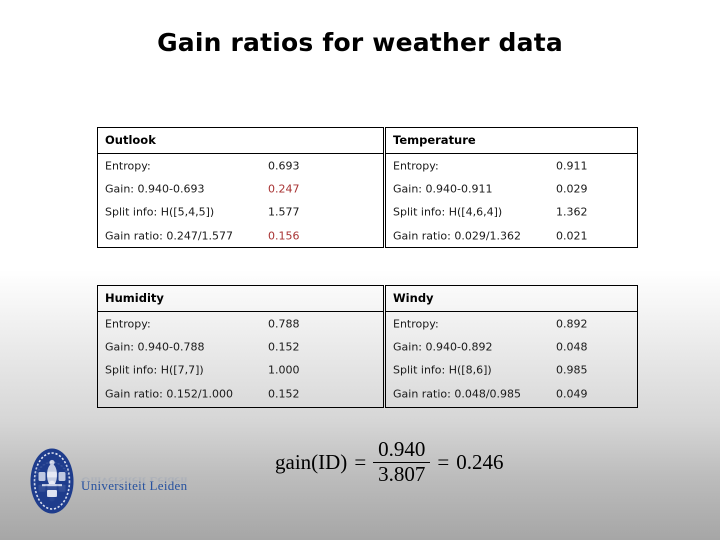 The width and height of the screenshot is (720, 540). What do you see at coordinates (284, 236) in the screenshot?
I see `row-value-highlighted: 0.156` at bounding box center [284, 236].